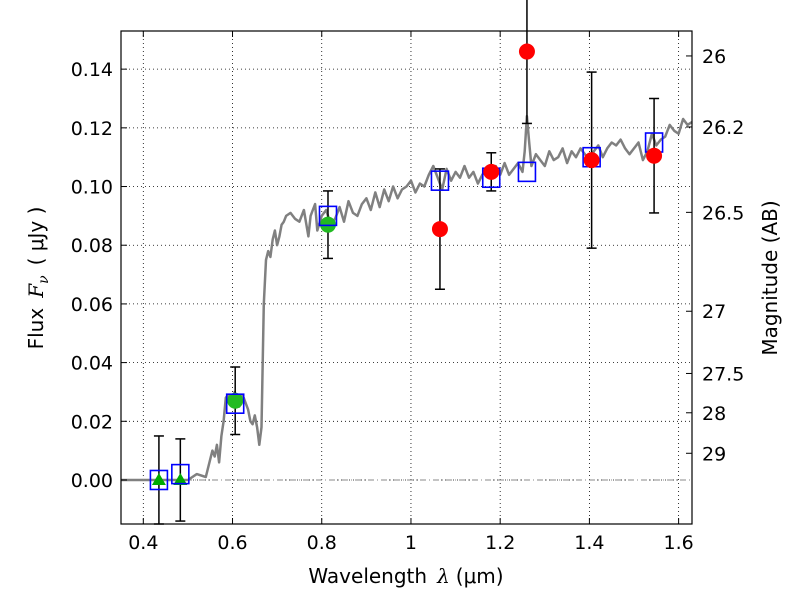 The height and width of the screenshot is (600, 800). Describe the element at coordinates (714, 414) in the screenshot. I see `mag-tick-label: 28` at that location.